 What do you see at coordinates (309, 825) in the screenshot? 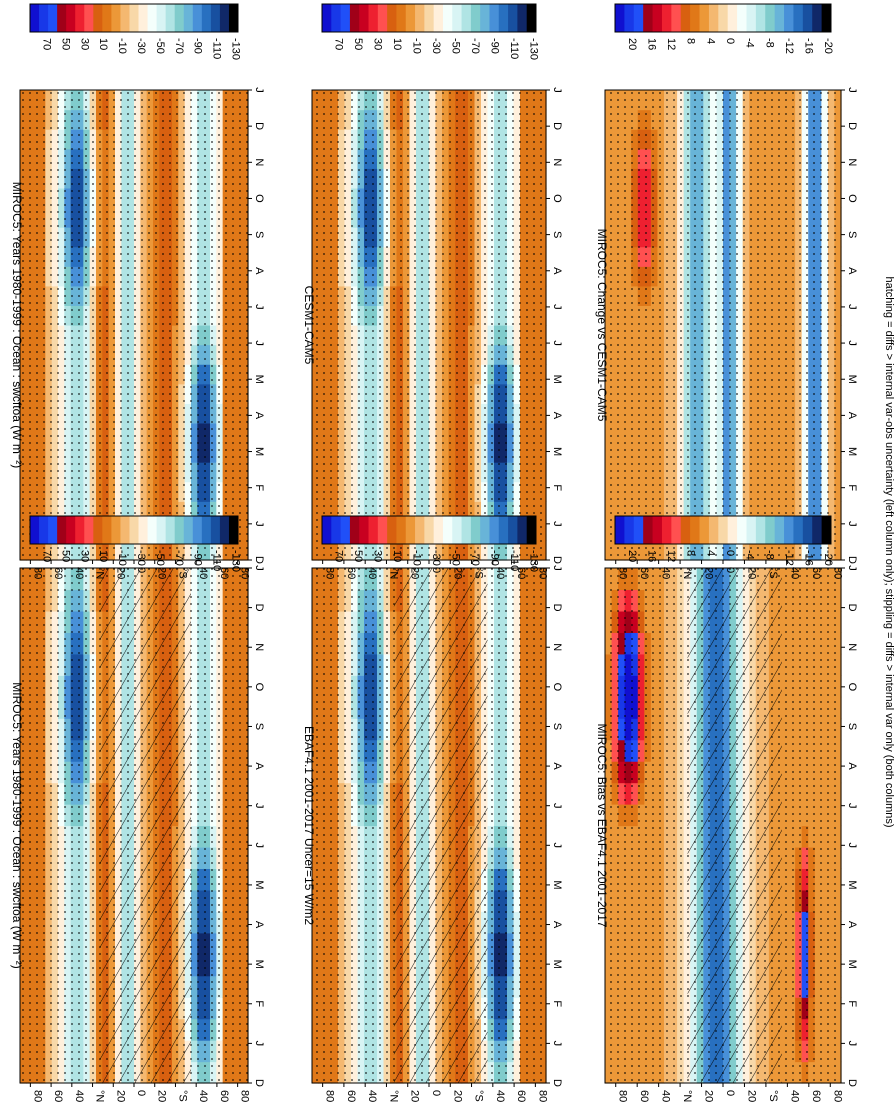
I see `panel-title: EBAF4.1 2001-2017 Uncer=15 W/m2` at bounding box center [309, 825].